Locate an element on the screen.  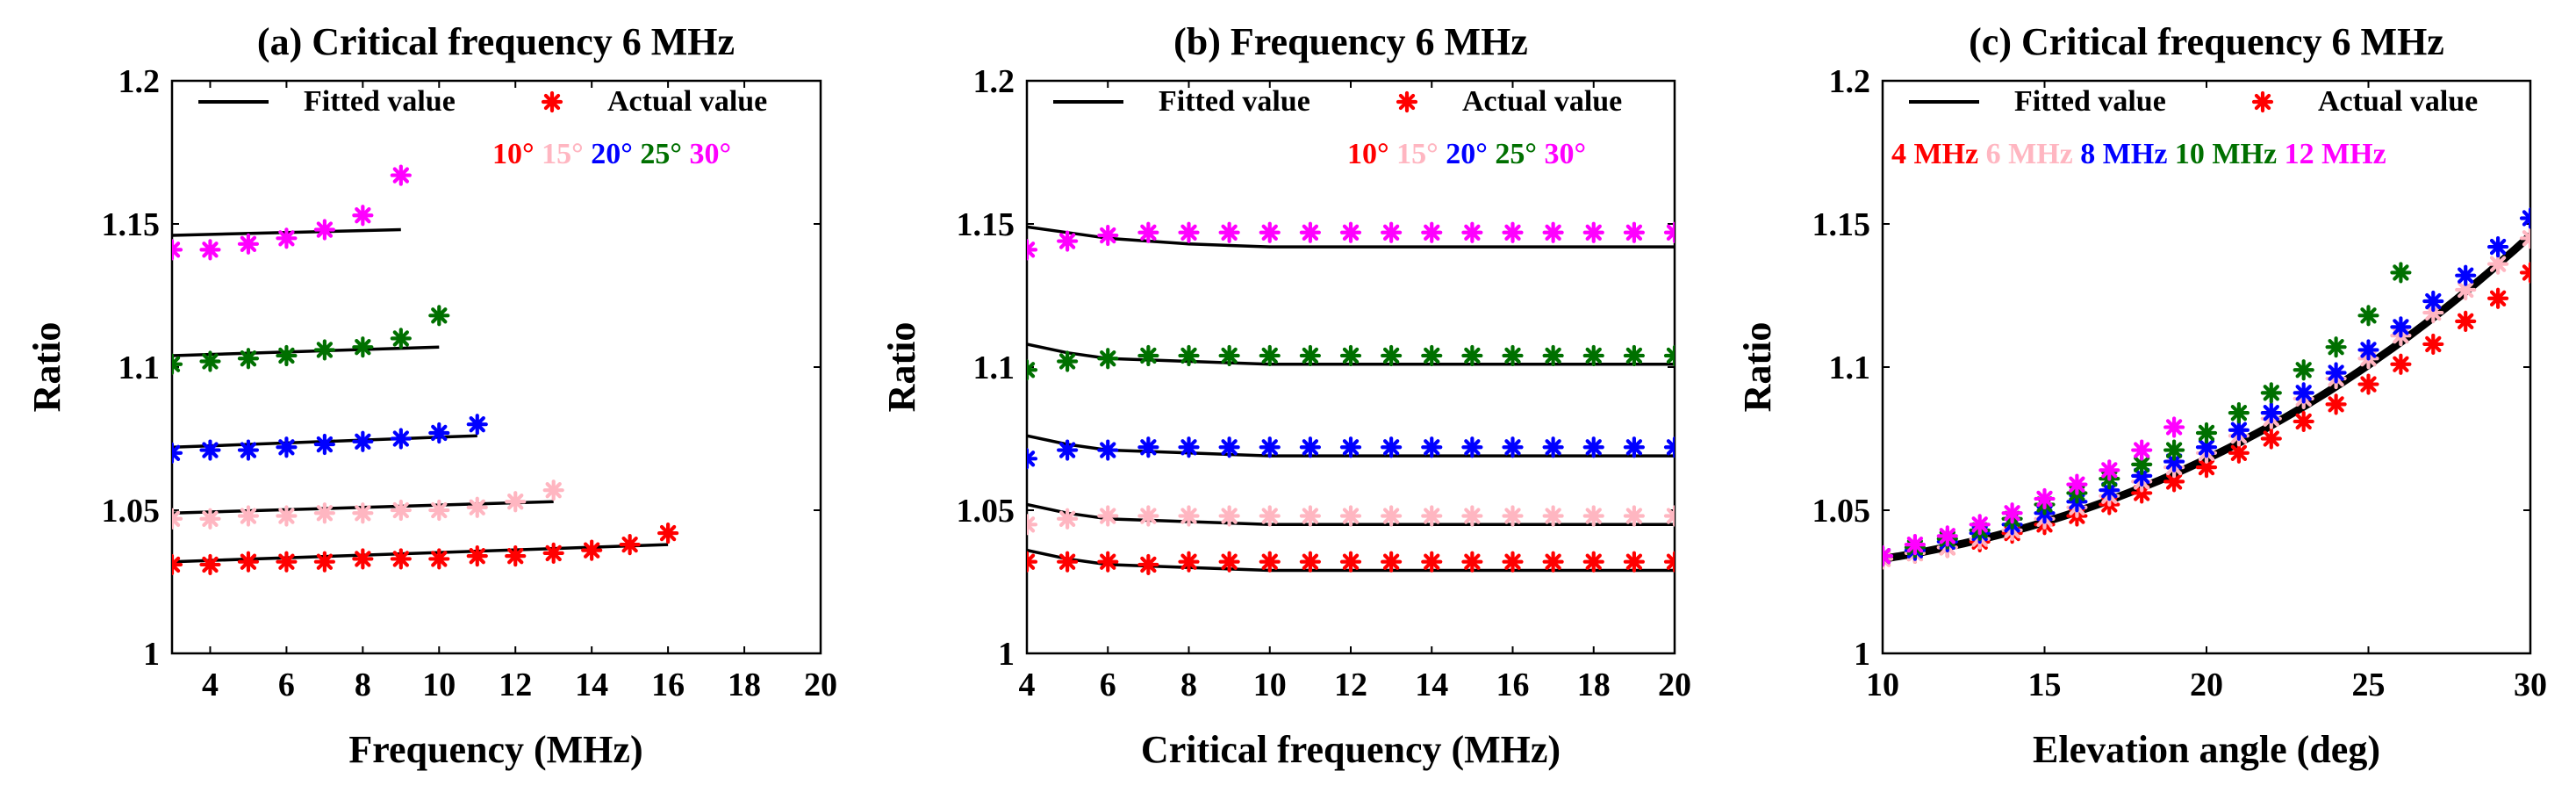
panel-b-ylabel: Ratio is located at coordinates (901, 367).